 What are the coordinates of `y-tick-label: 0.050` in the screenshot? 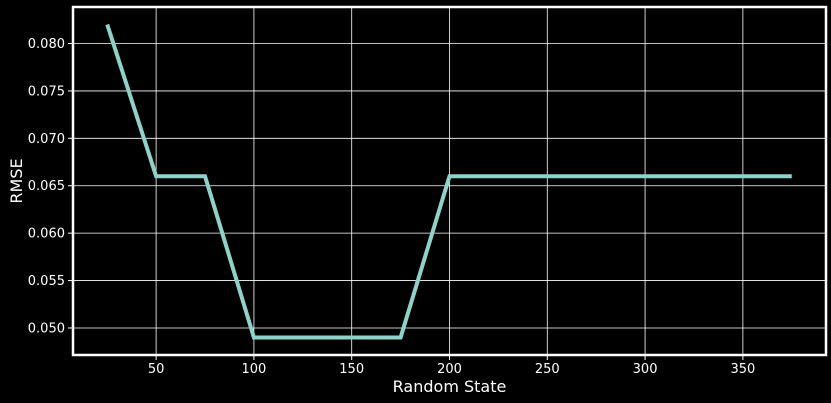 It's located at (46, 328).